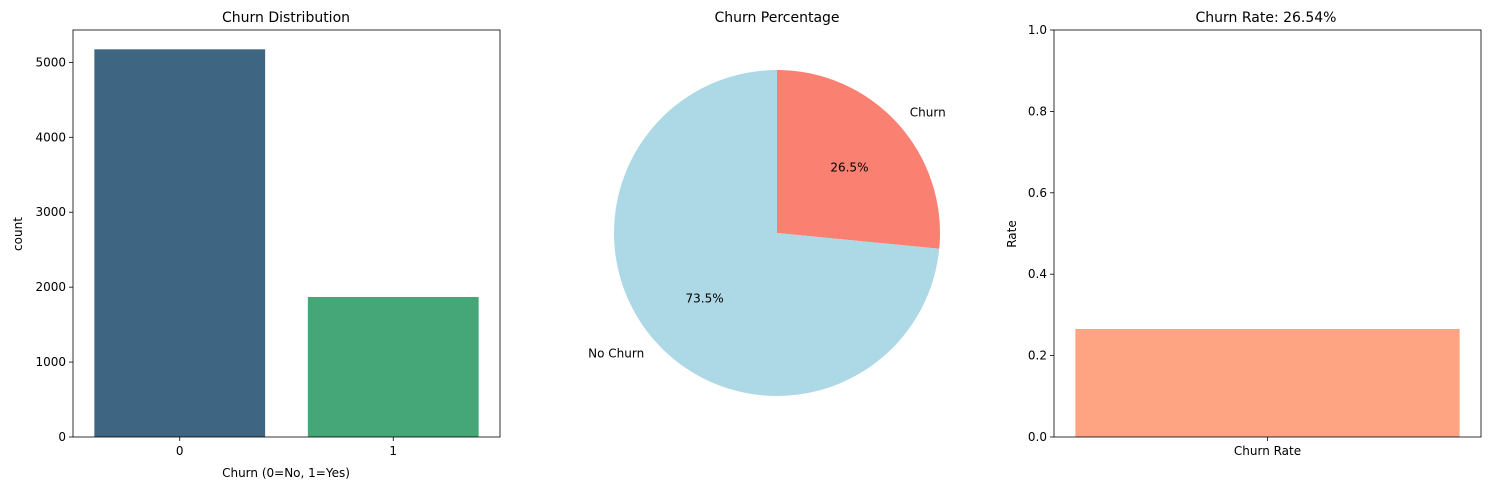 This screenshot has width=1490, height=490. Describe the element at coordinates (50, 287) in the screenshot. I see `chart1-y-tick-label: 2000` at that location.